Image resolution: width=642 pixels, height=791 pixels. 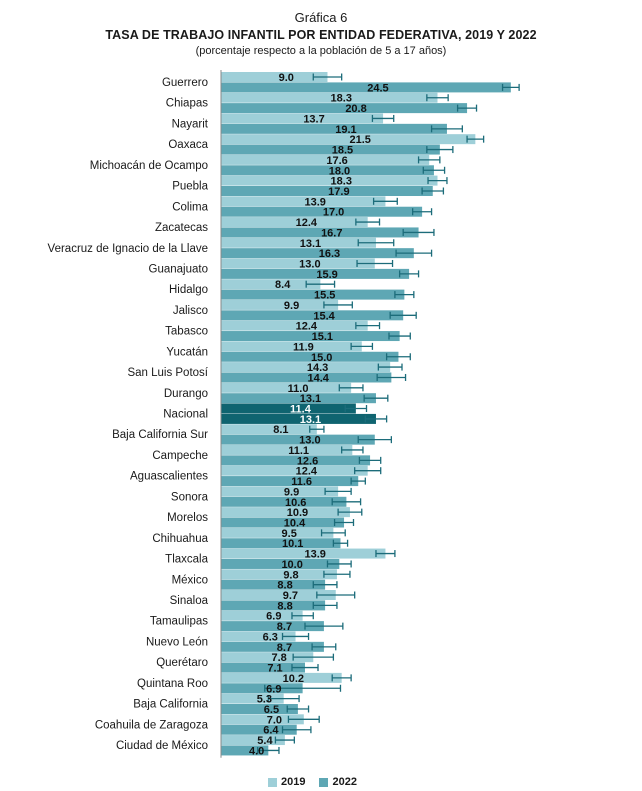 What do you see at coordinates (303, 553) in the screenshot?
I see `bar-2019-tlaxcala` at bounding box center [303, 553].